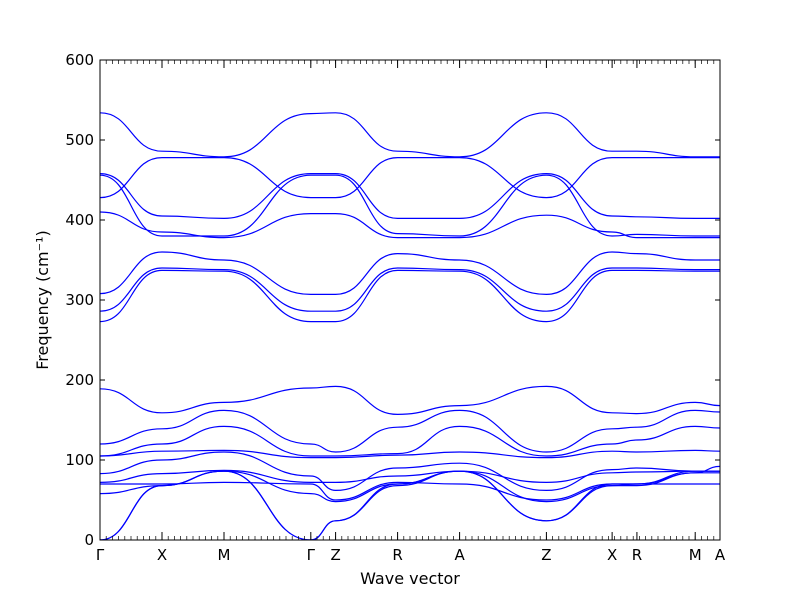  Describe the element at coordinates (79, 220) in the screenshot. I see `y-tick-label: 400` at that location.